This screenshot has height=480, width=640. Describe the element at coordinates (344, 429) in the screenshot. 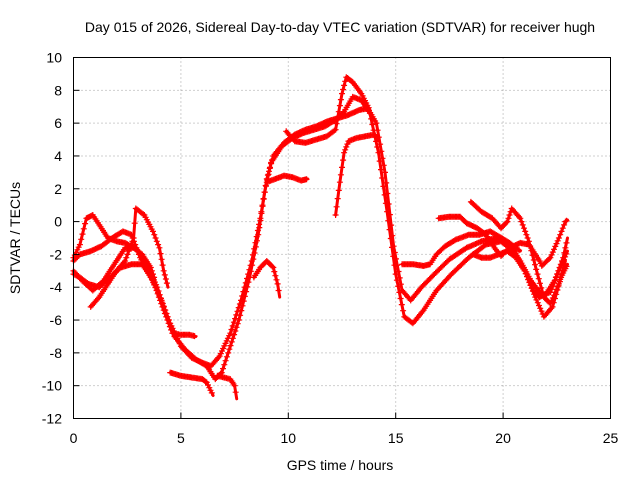

I see `x-tick-labels: 0 5 10 15 20 25` at that location.